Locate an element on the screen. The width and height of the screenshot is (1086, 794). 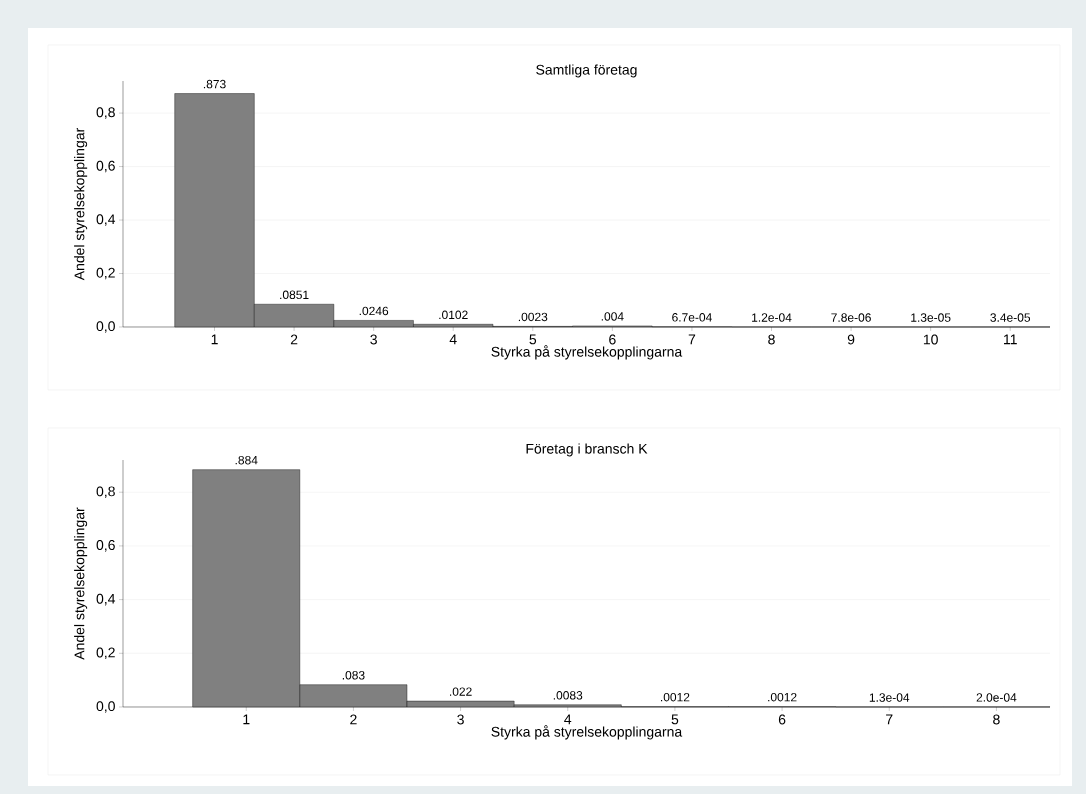
x-tick-label: 9 is located at coordinates (851, 339).